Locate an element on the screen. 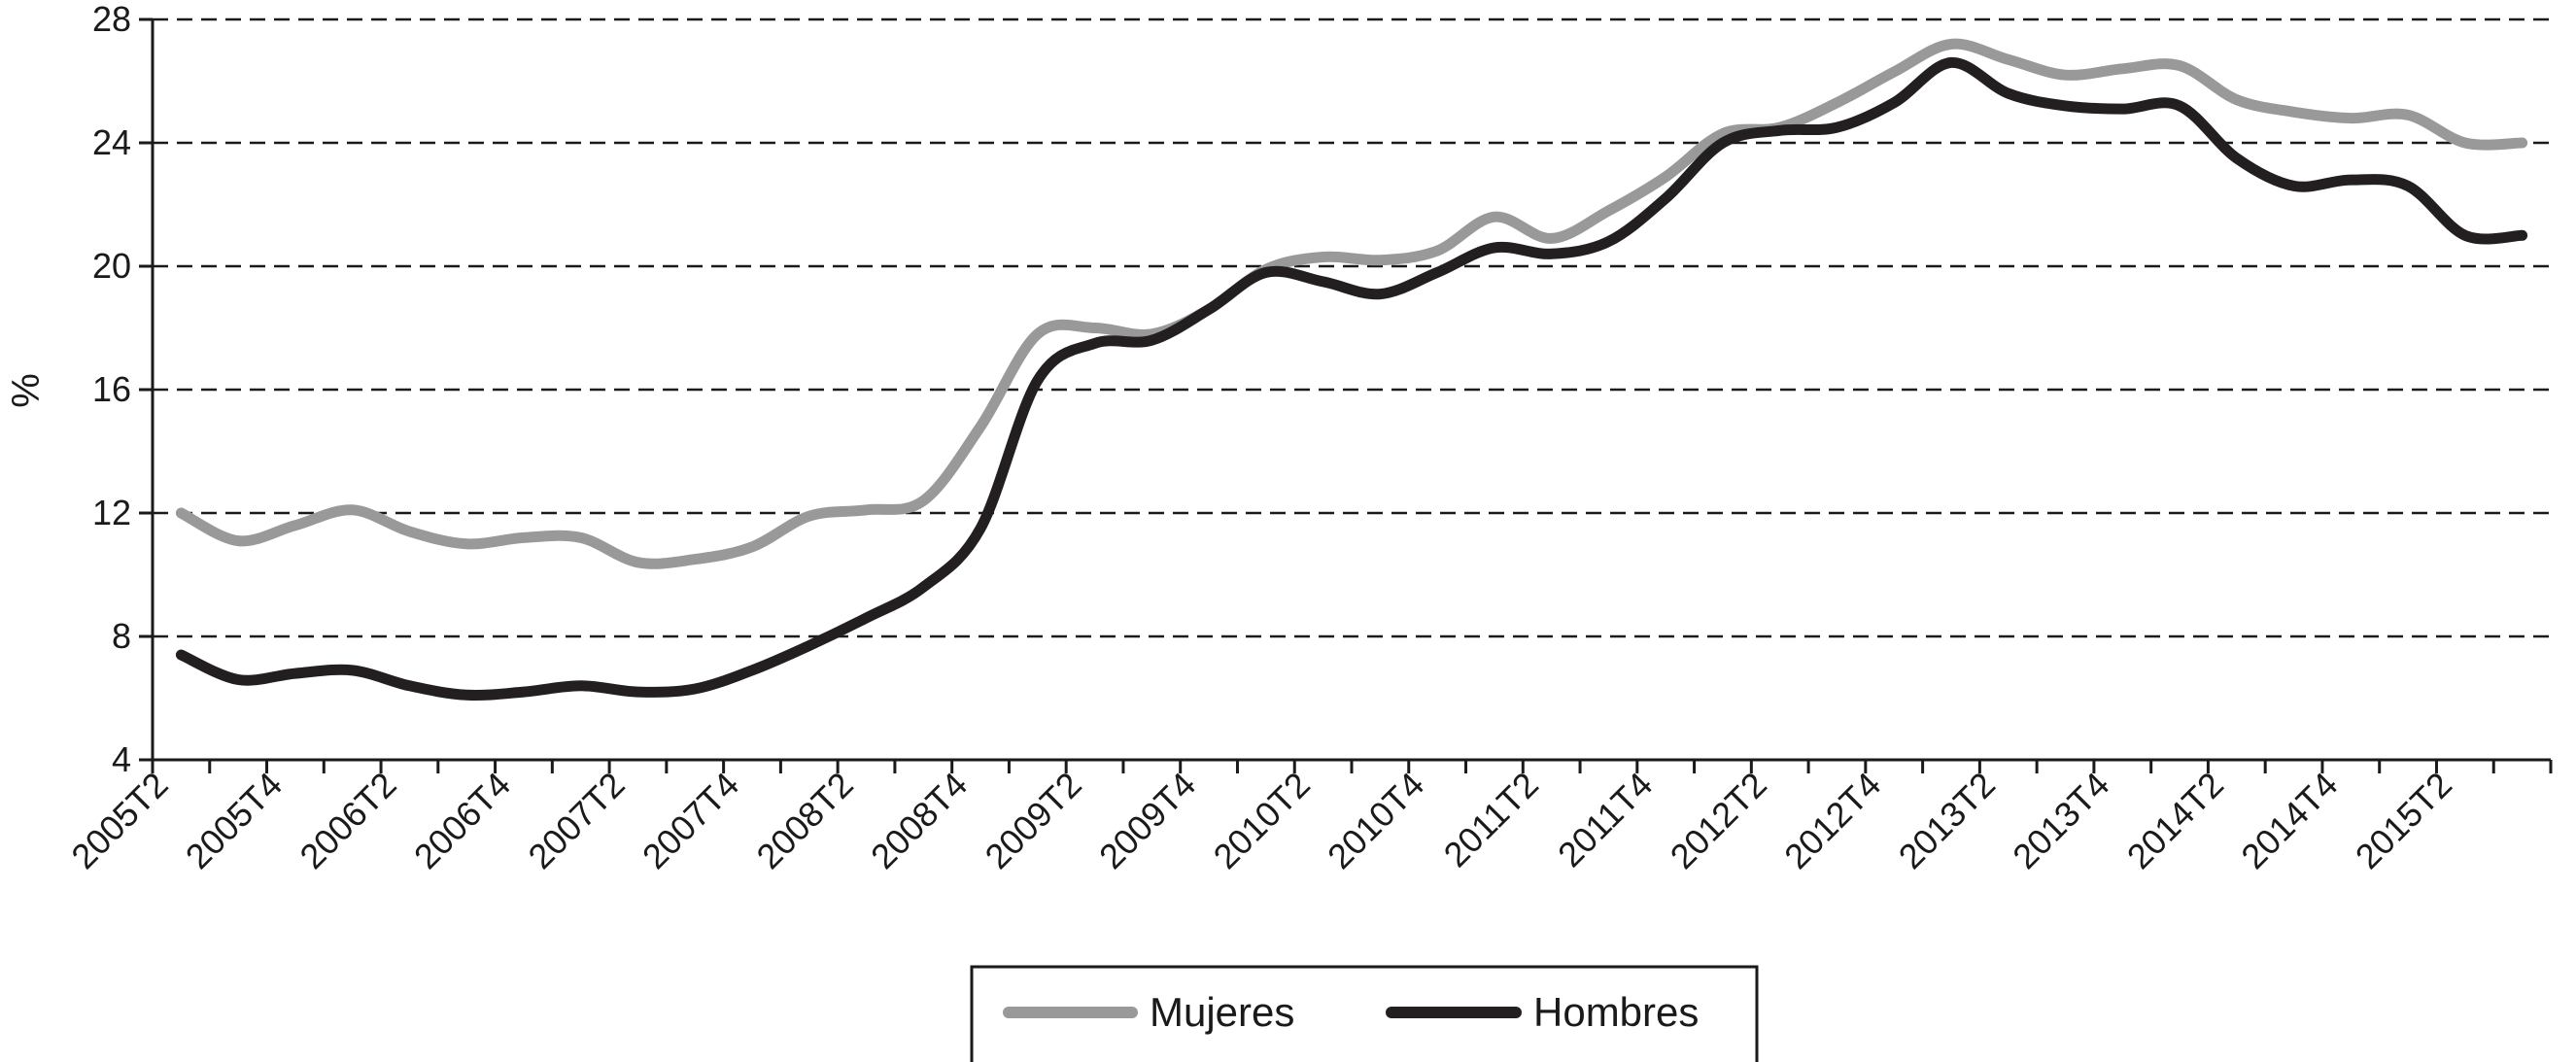 The image size is (2576, 1062). x-tick-label: 2010T2 is located at coordinates (1262, 820).